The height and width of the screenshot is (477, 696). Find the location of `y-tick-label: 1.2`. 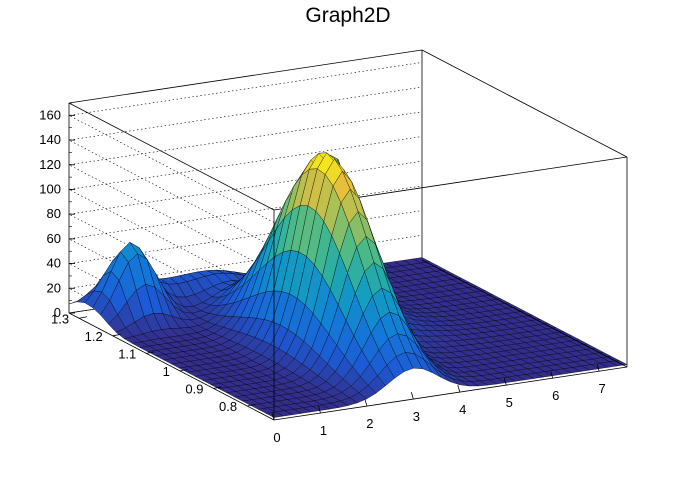

y-tick-label: 1.2 is located at coordinates (94, 336).